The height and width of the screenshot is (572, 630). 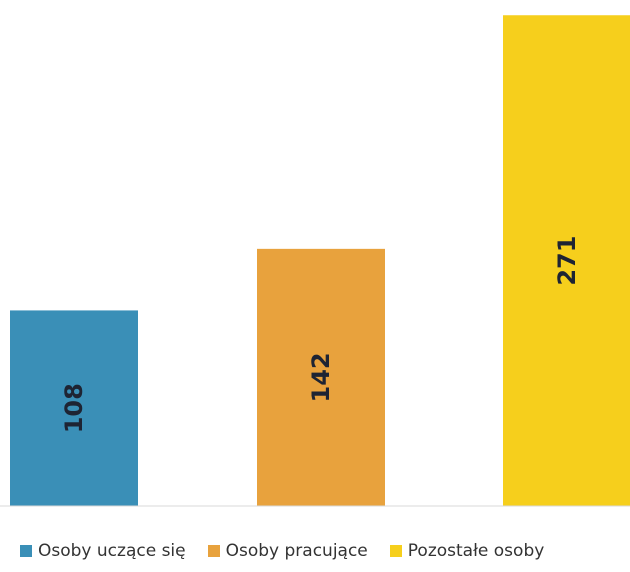 I want to click on bar-osoby-uczace-sie, so click(x=74, y=408).